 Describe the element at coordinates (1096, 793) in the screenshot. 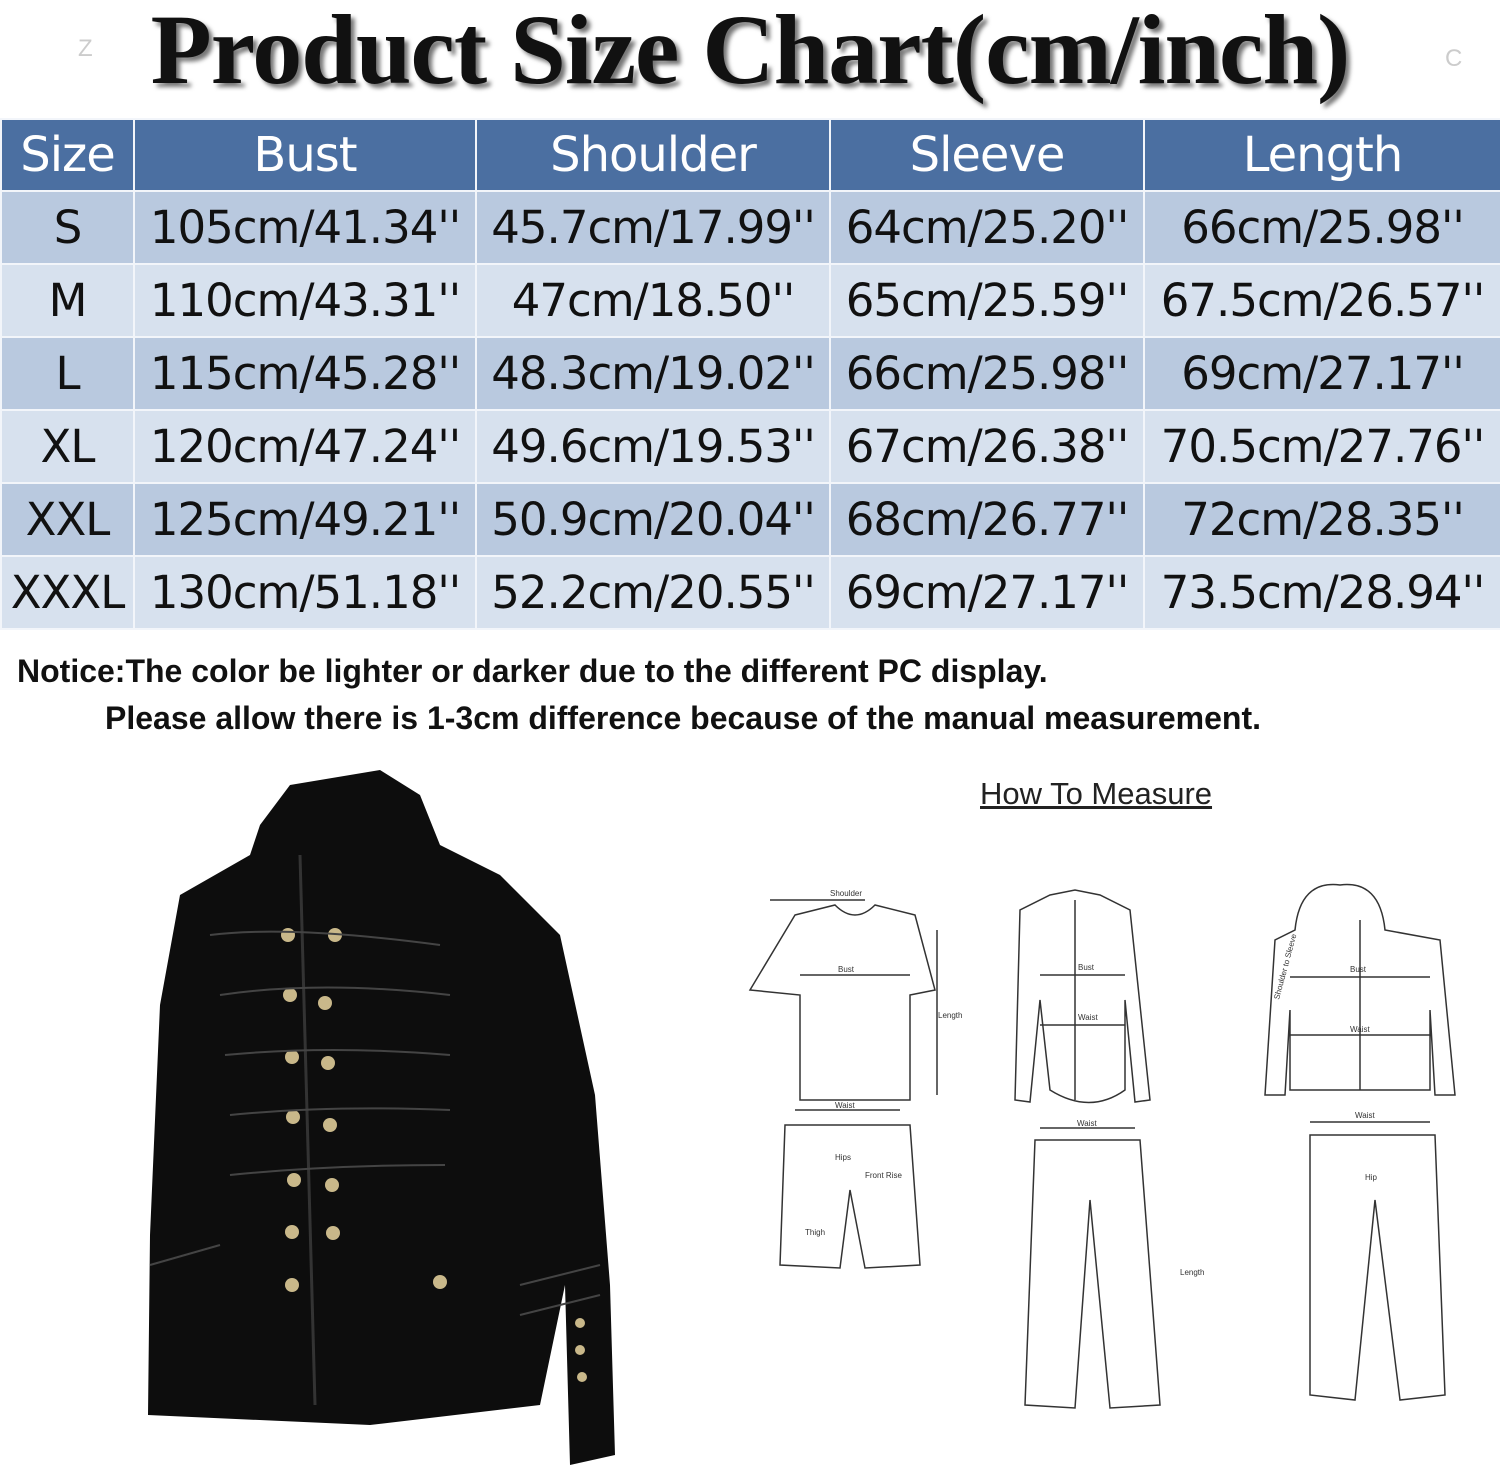

I see `how-to-measure-title: How To Measure` at that location.